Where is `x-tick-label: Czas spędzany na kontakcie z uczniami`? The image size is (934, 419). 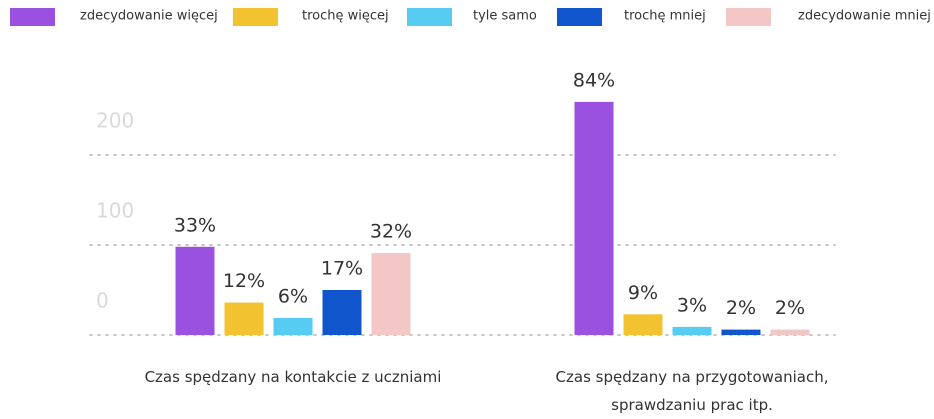 x-tick-label: Czas spędzany na kontakcie z uczniami is located at coordinates (293, 377).